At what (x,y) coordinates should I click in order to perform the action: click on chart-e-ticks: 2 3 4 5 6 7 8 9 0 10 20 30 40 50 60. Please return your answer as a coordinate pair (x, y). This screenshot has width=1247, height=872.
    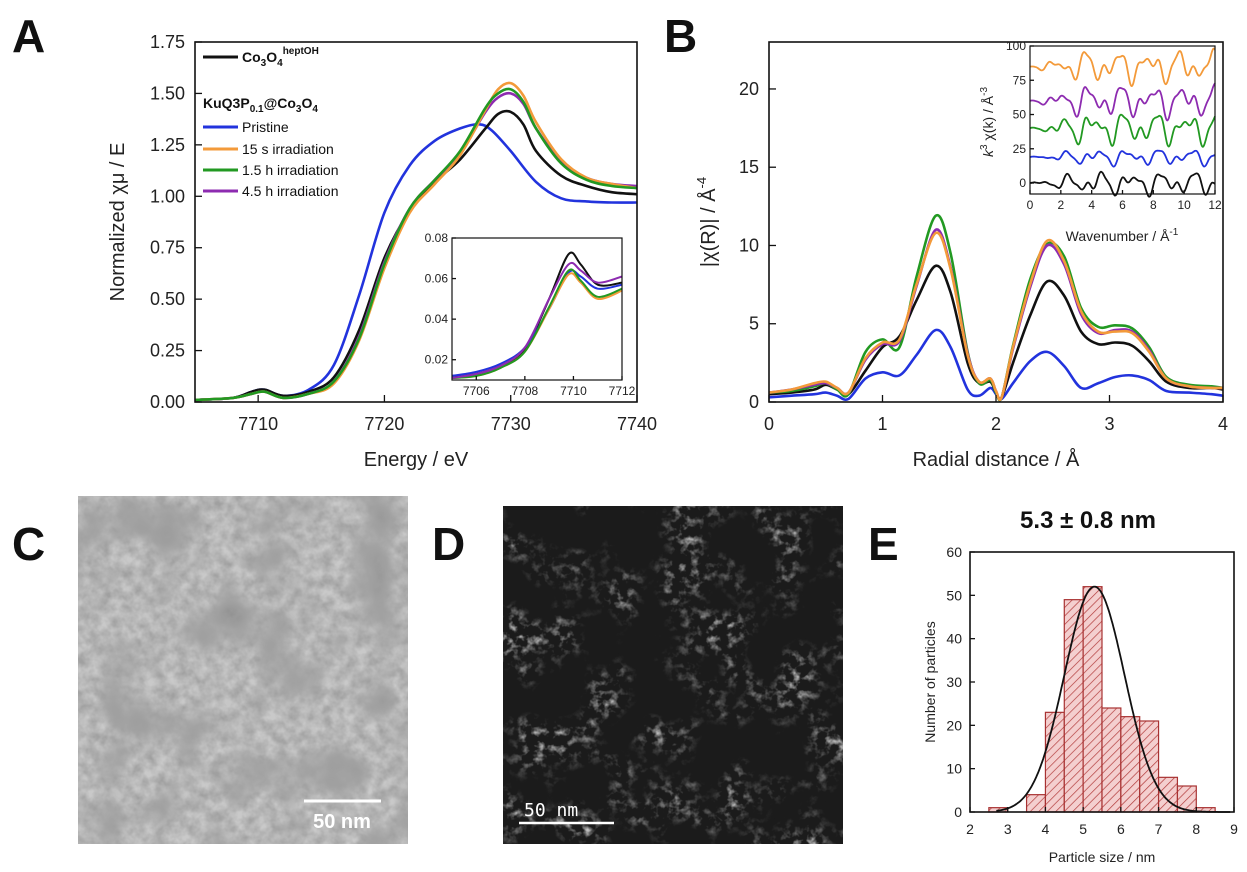
    Looking at the image, I should click on (1092, 690).